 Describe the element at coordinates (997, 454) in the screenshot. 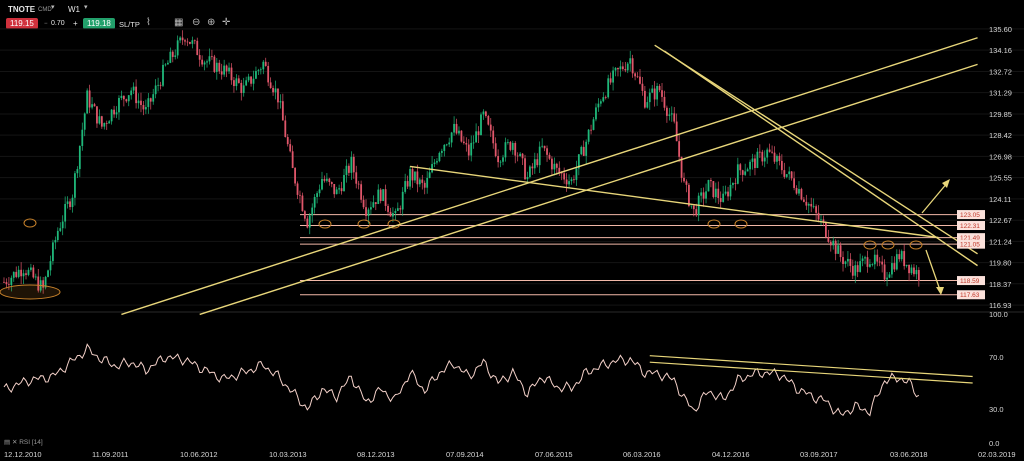

I see `time-tick-label: 02.03.2019` at that location.